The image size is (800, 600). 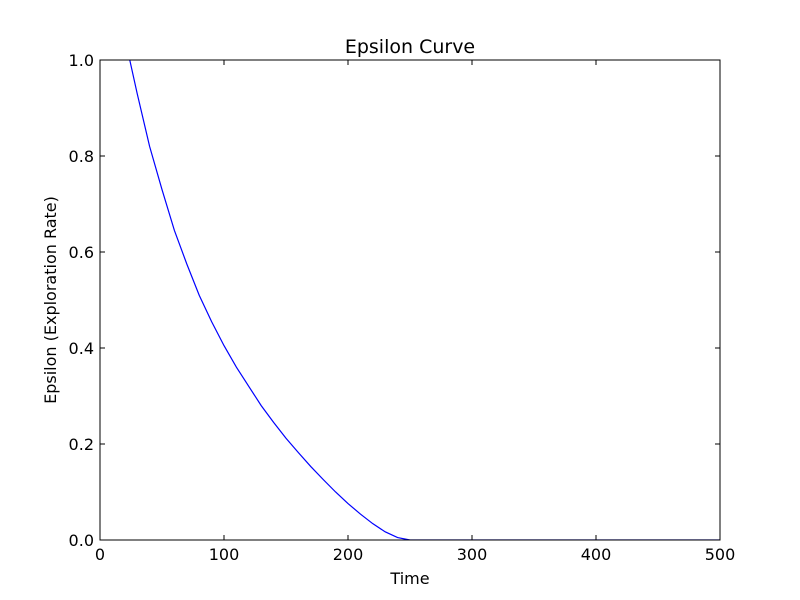 I want to click on x-tick-label: 400, so click(x=596, y=554).